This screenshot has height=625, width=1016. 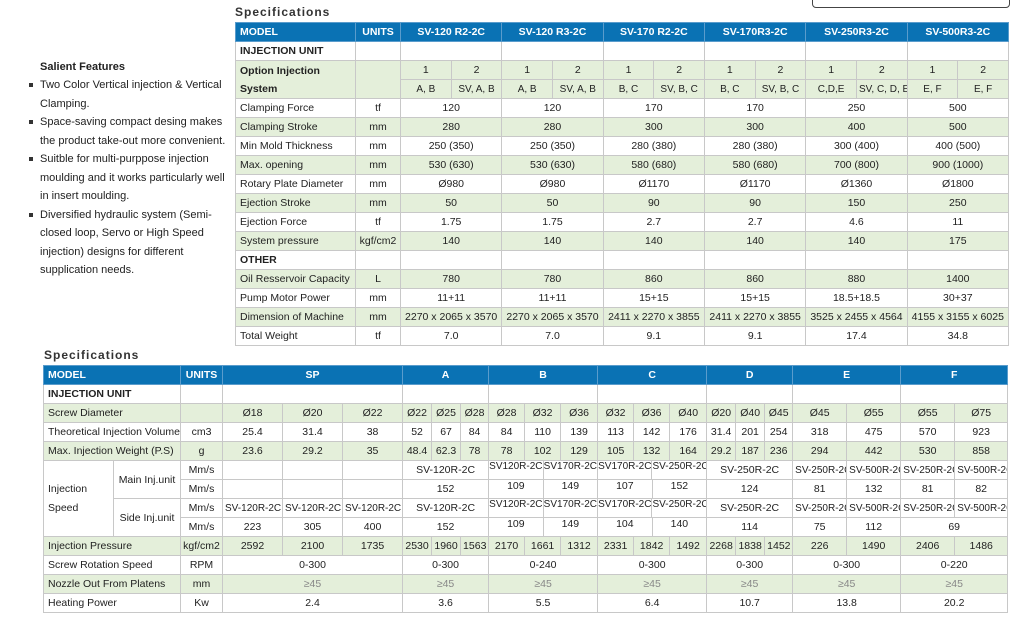 I want to click on table-row: Option Injection System 1 2 1 2 1 2 1 2 1 2 1 2, so click(x=622, y=79).